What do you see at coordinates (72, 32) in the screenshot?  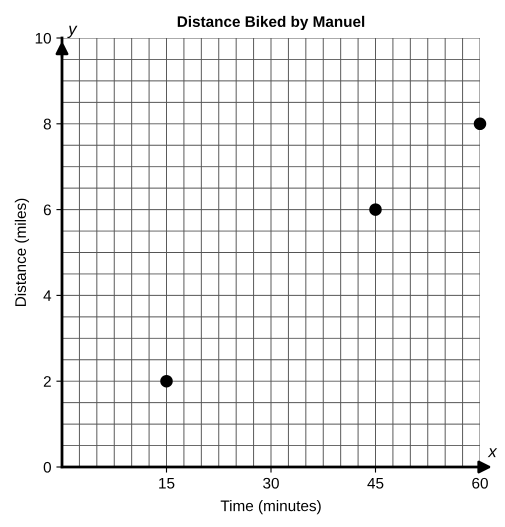 I see `annotation: y` at bounding box center [72, 32].